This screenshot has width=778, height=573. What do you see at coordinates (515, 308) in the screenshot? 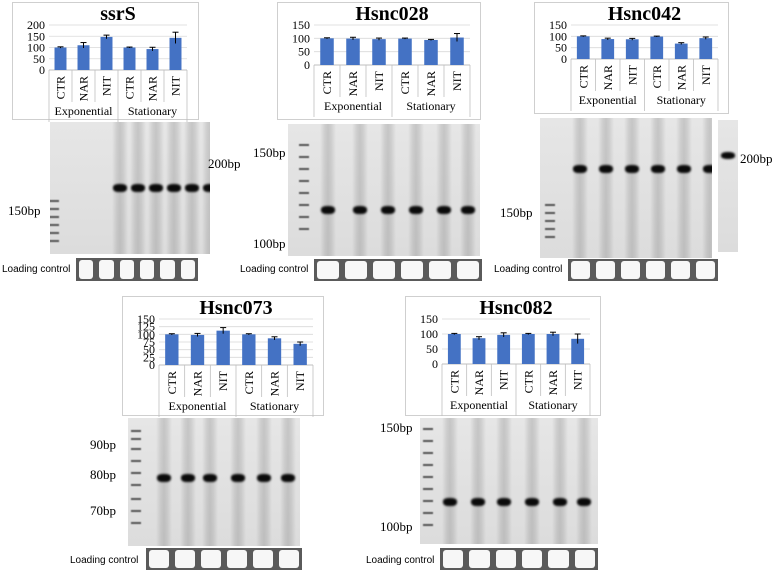
I see `chart-title: Hsnc082` at bounding box center [515, 308].